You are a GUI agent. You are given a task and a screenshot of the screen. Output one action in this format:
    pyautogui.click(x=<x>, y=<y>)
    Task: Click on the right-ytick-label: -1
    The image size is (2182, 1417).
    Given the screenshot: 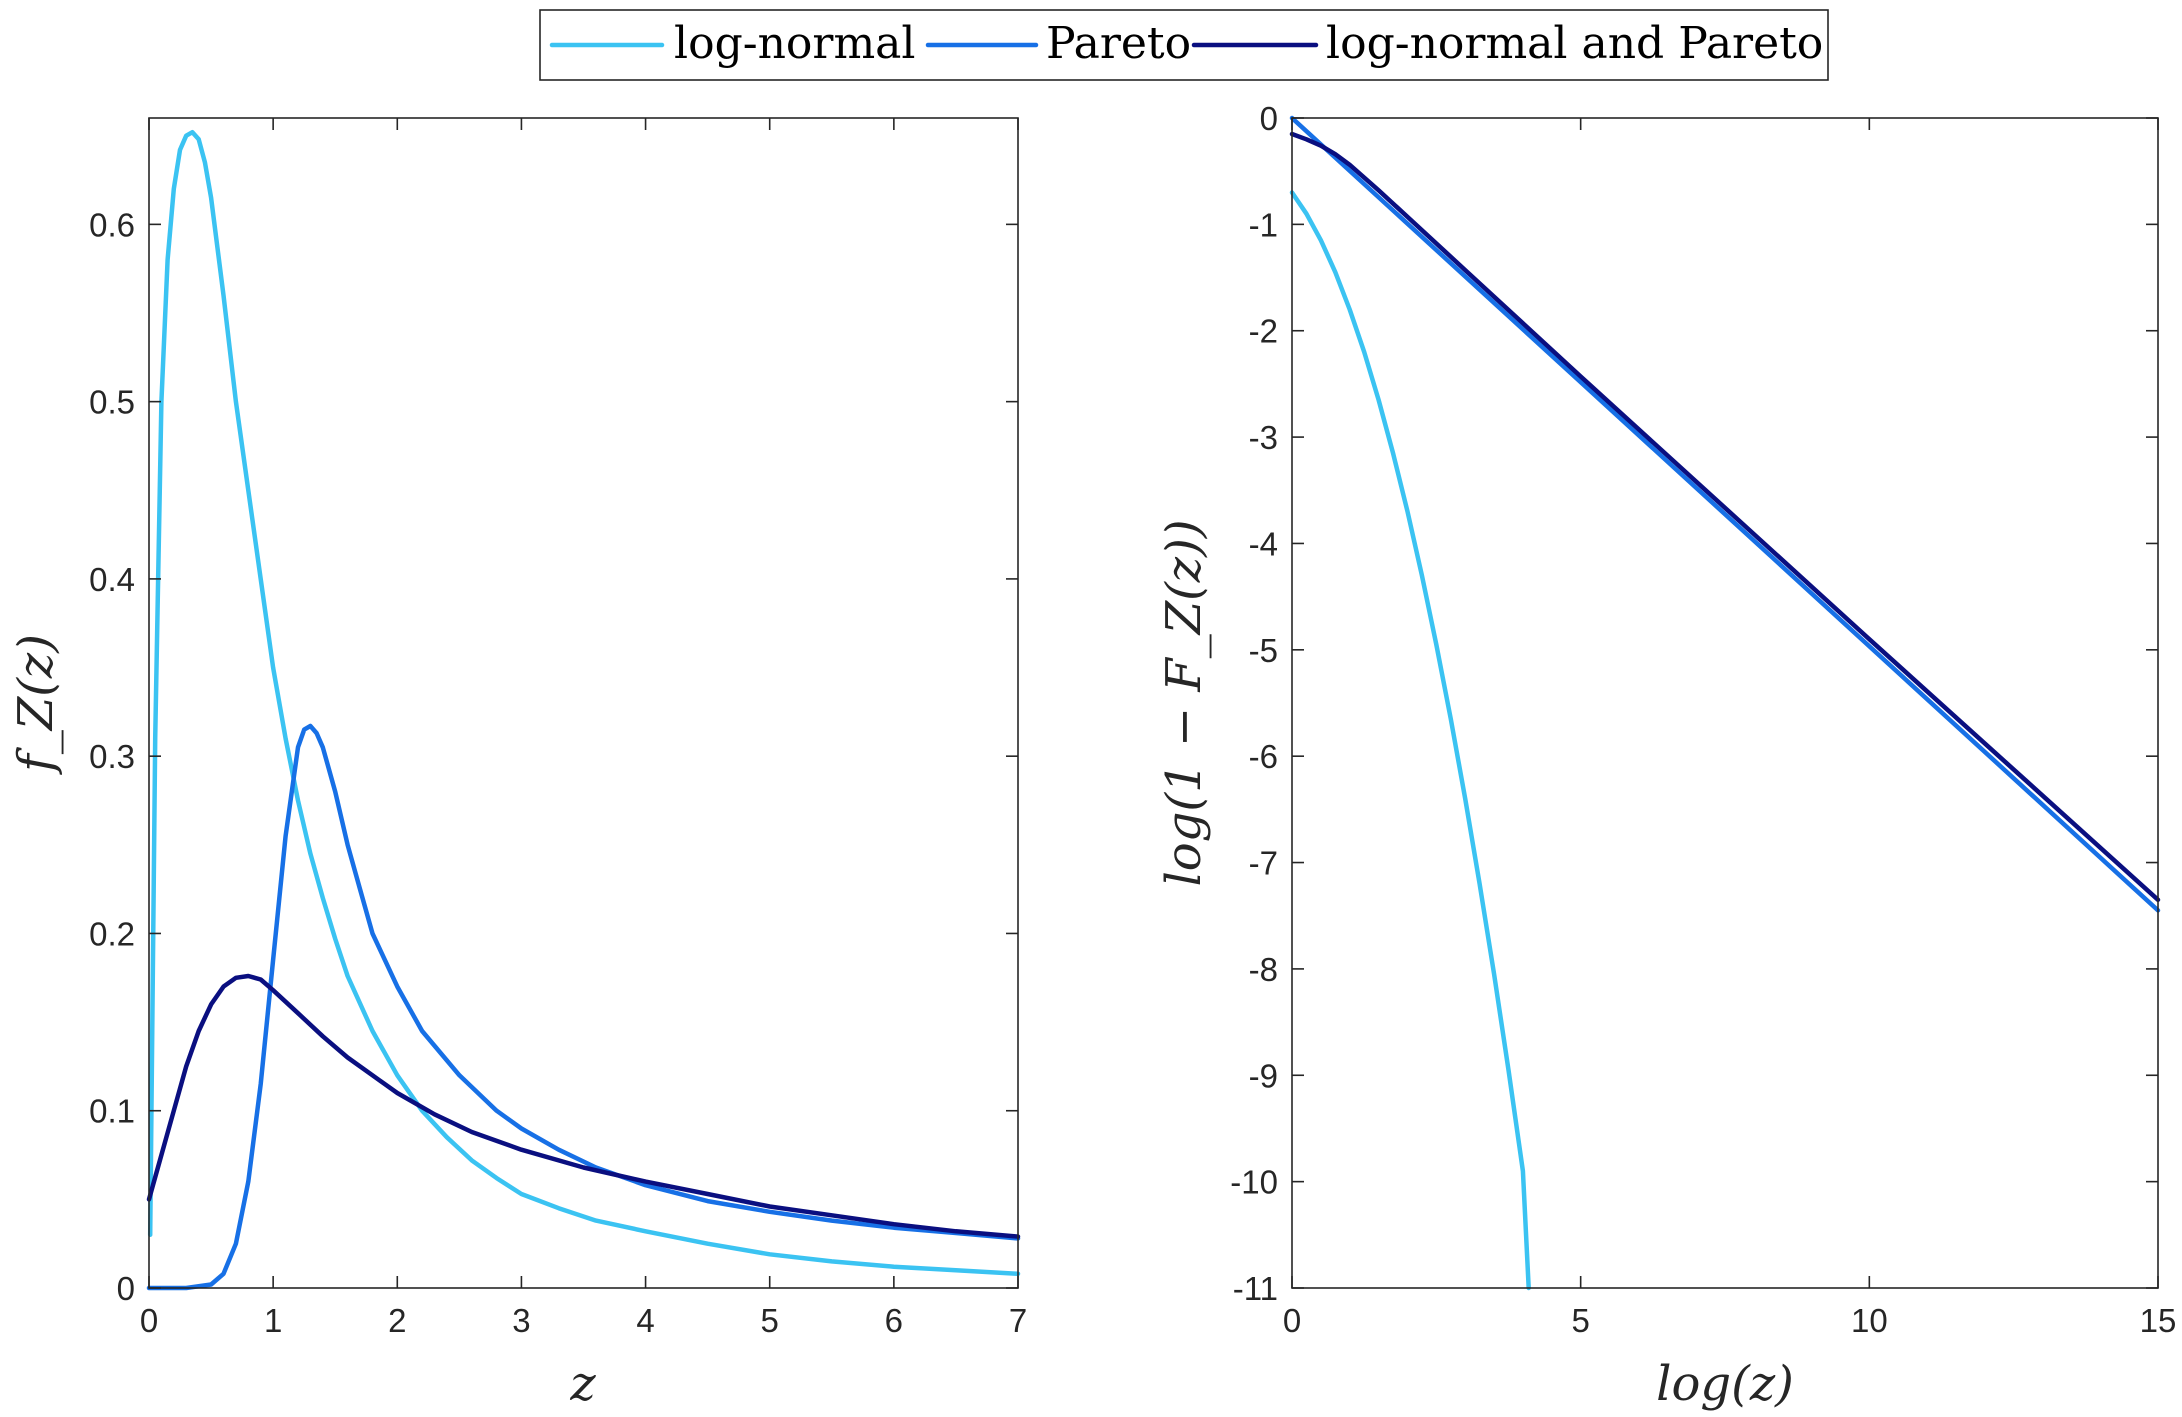 What is the action you would take?
    pyautogui.click(x=1263, y=224)
    